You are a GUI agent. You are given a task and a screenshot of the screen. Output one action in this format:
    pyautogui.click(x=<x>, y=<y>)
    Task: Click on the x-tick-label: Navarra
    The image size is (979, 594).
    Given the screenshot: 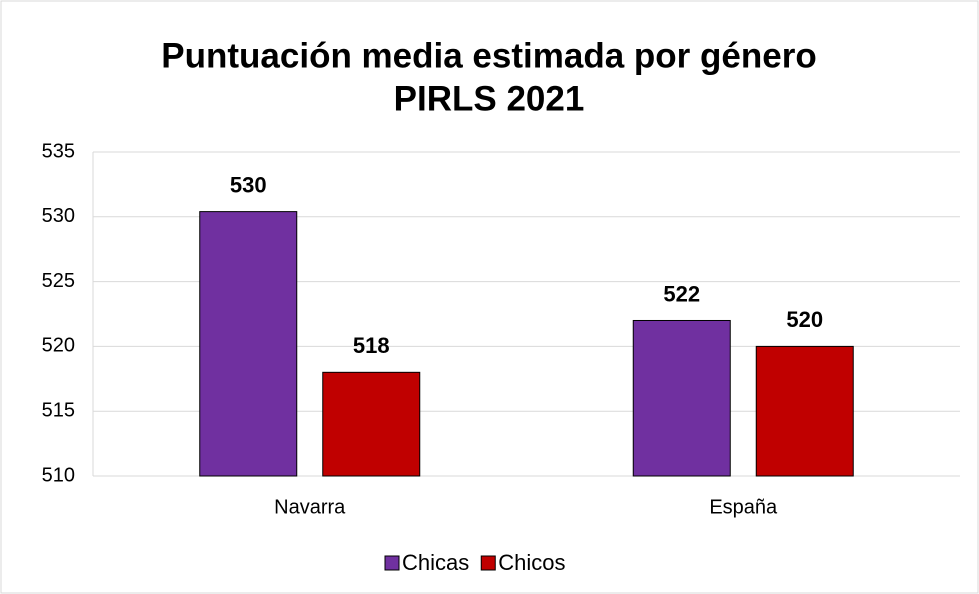 What is the action you would take?
    pyautogui.click(x=310, y=507)
    